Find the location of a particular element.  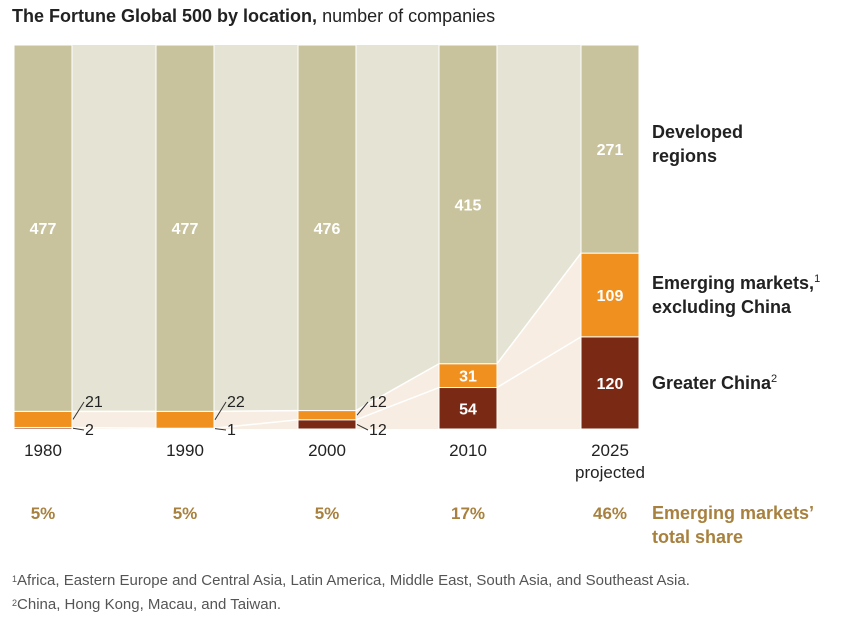

share-label: Emerging markets’ is located at coordinates (733, 513).